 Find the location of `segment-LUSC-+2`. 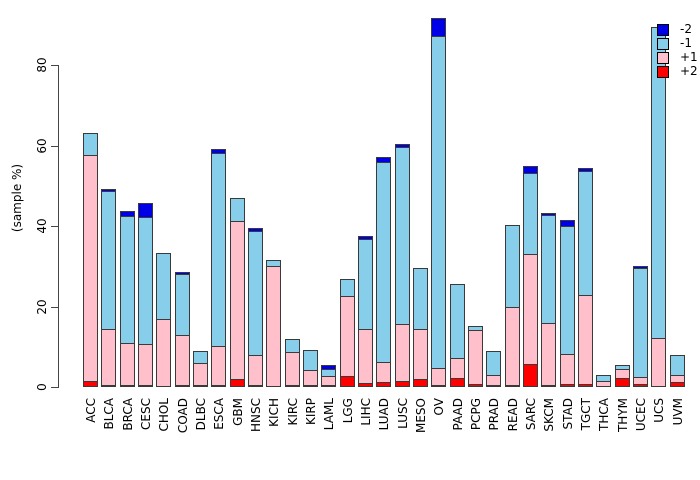

segment-LUSC-+2 is located at coordinates (402, 384).